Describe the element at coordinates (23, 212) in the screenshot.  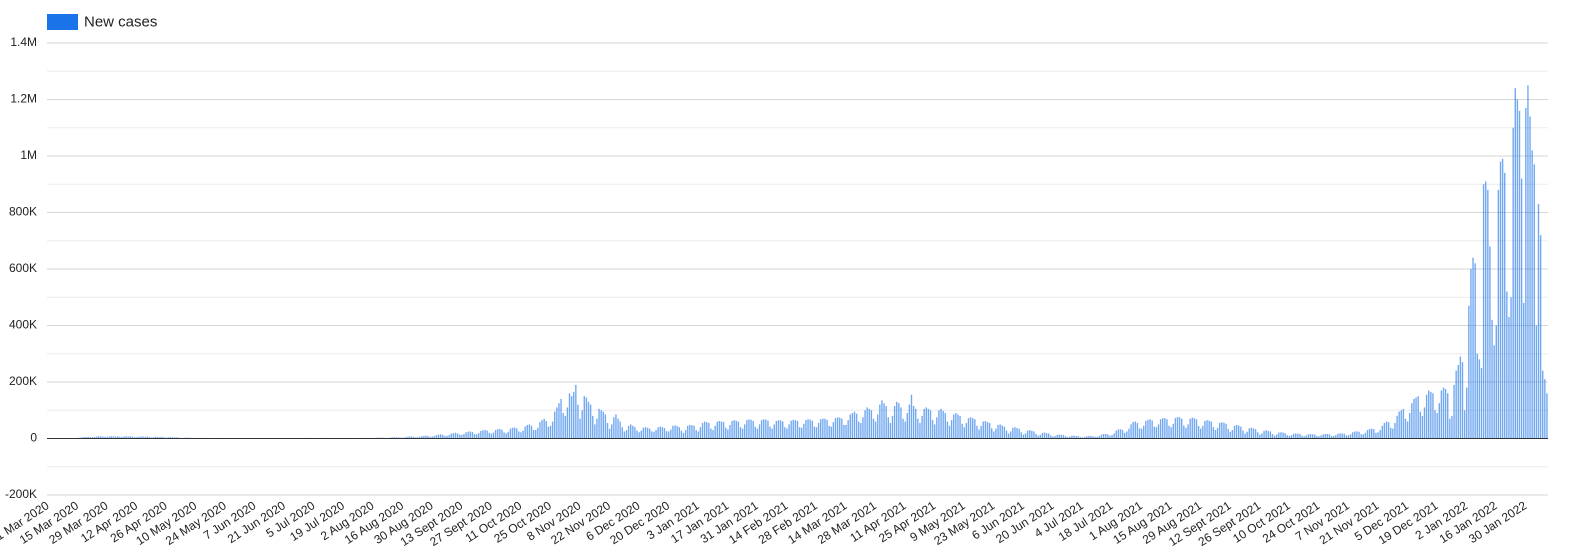
I see `y-tick-label: 800K` at that location.